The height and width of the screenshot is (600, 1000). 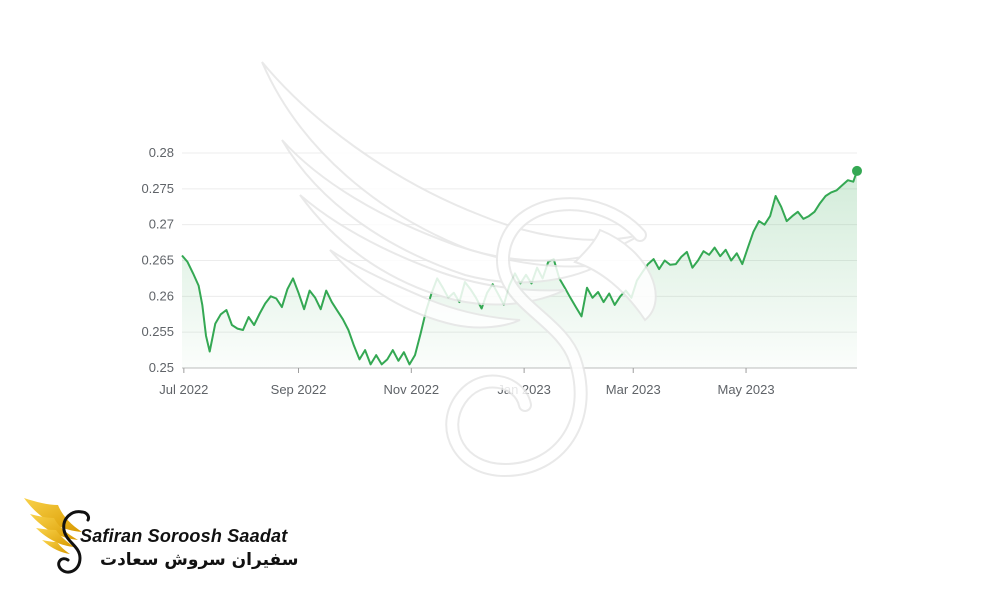 What do you see at coordinates (411, 389) in the screenshot?
I see `x-tick-label: Nov 2022` at bounding box center [411, 389].